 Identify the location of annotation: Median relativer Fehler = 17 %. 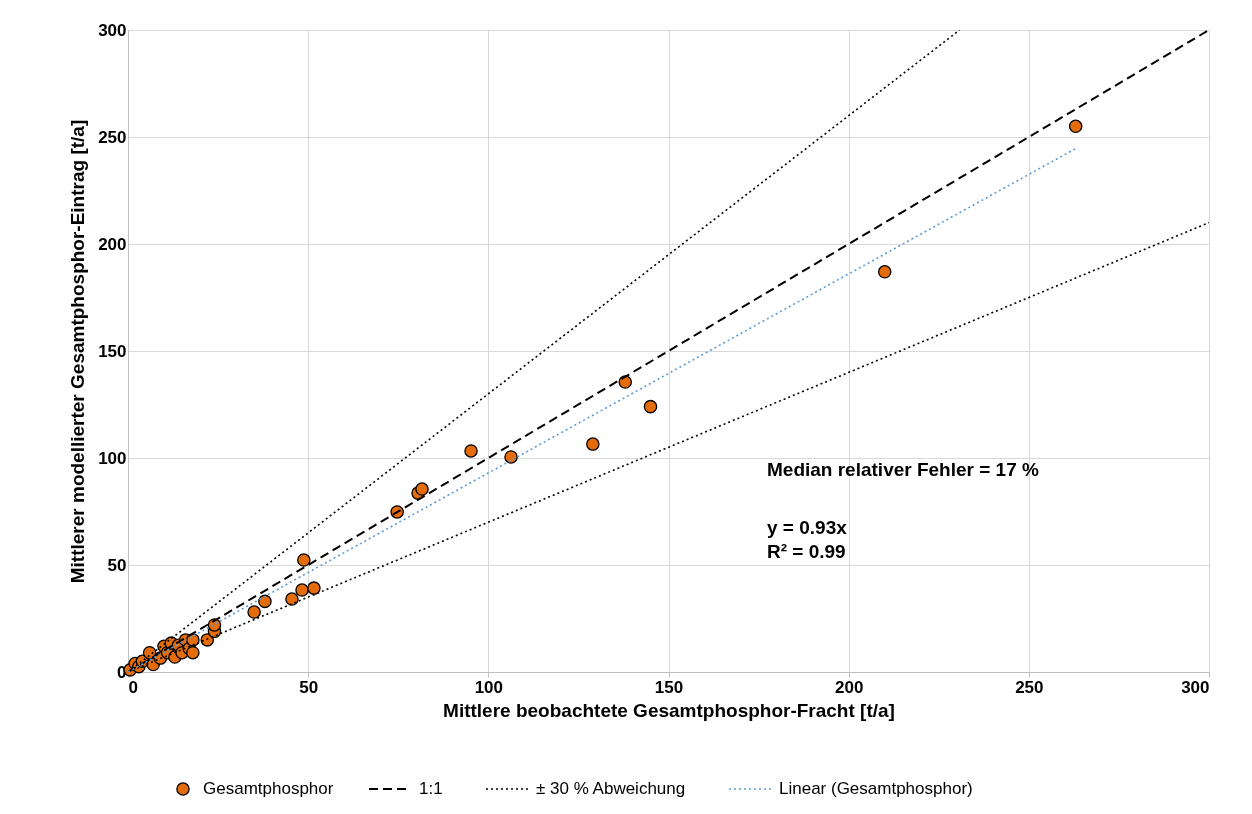
(903, 469).